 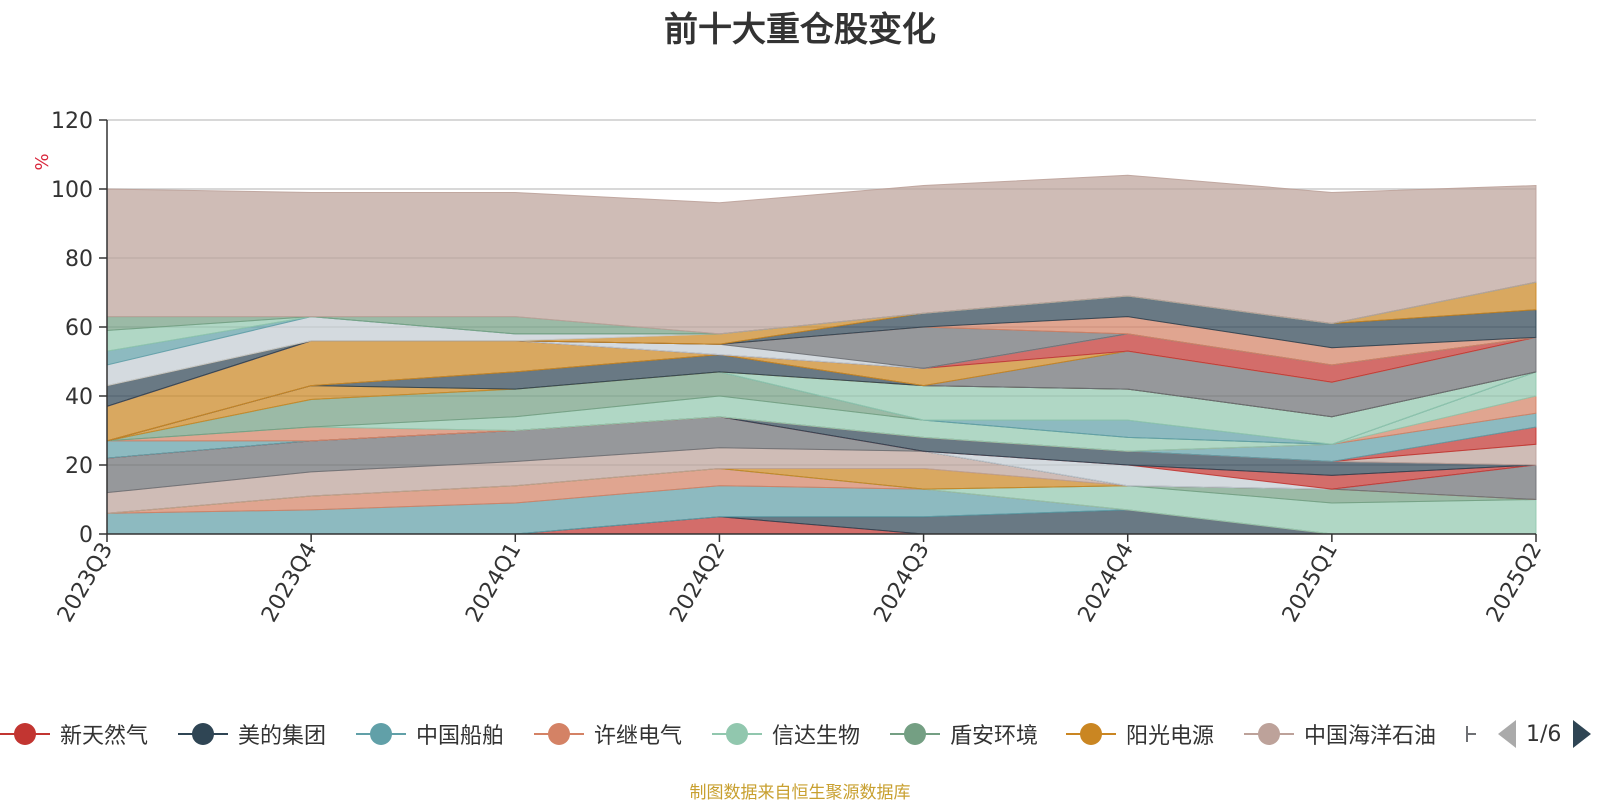 What do you see at coordinates (1310, 583) in the screenshot?
I see `x-tick-label: 2025Q1` at bounding box center [1310, 583].